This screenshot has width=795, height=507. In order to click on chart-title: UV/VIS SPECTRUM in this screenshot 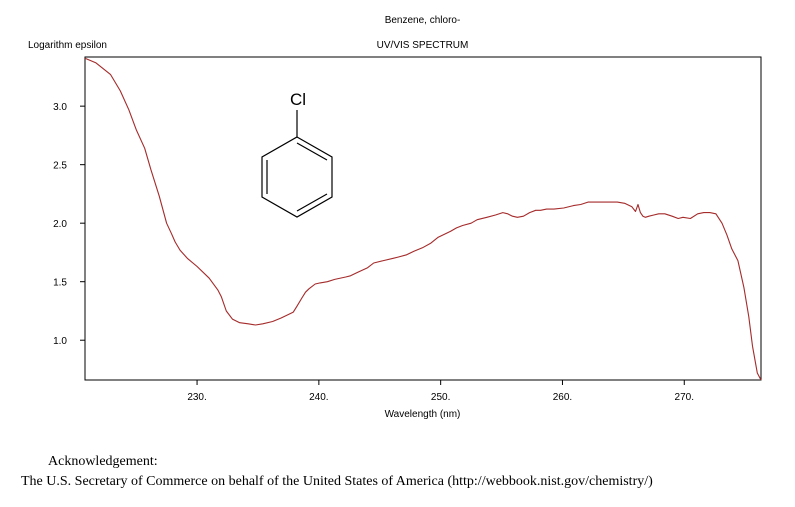, I will do `click(422, 45)`.